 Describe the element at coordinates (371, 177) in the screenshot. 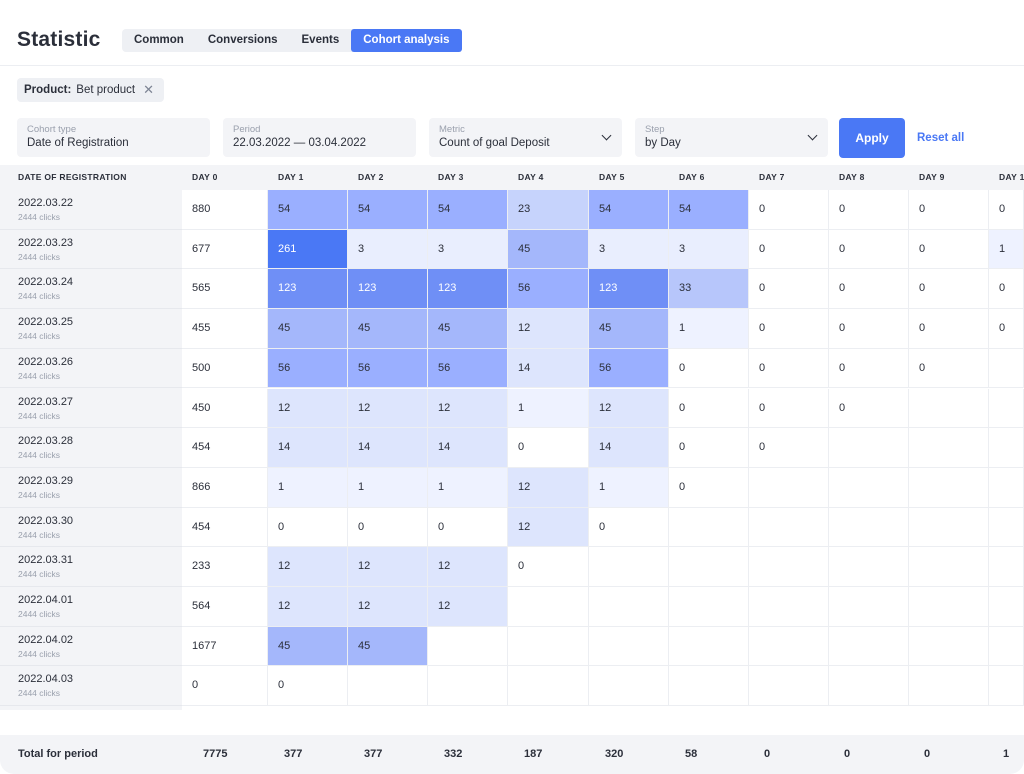

I see `header-day-3: DAY 2` at that location.